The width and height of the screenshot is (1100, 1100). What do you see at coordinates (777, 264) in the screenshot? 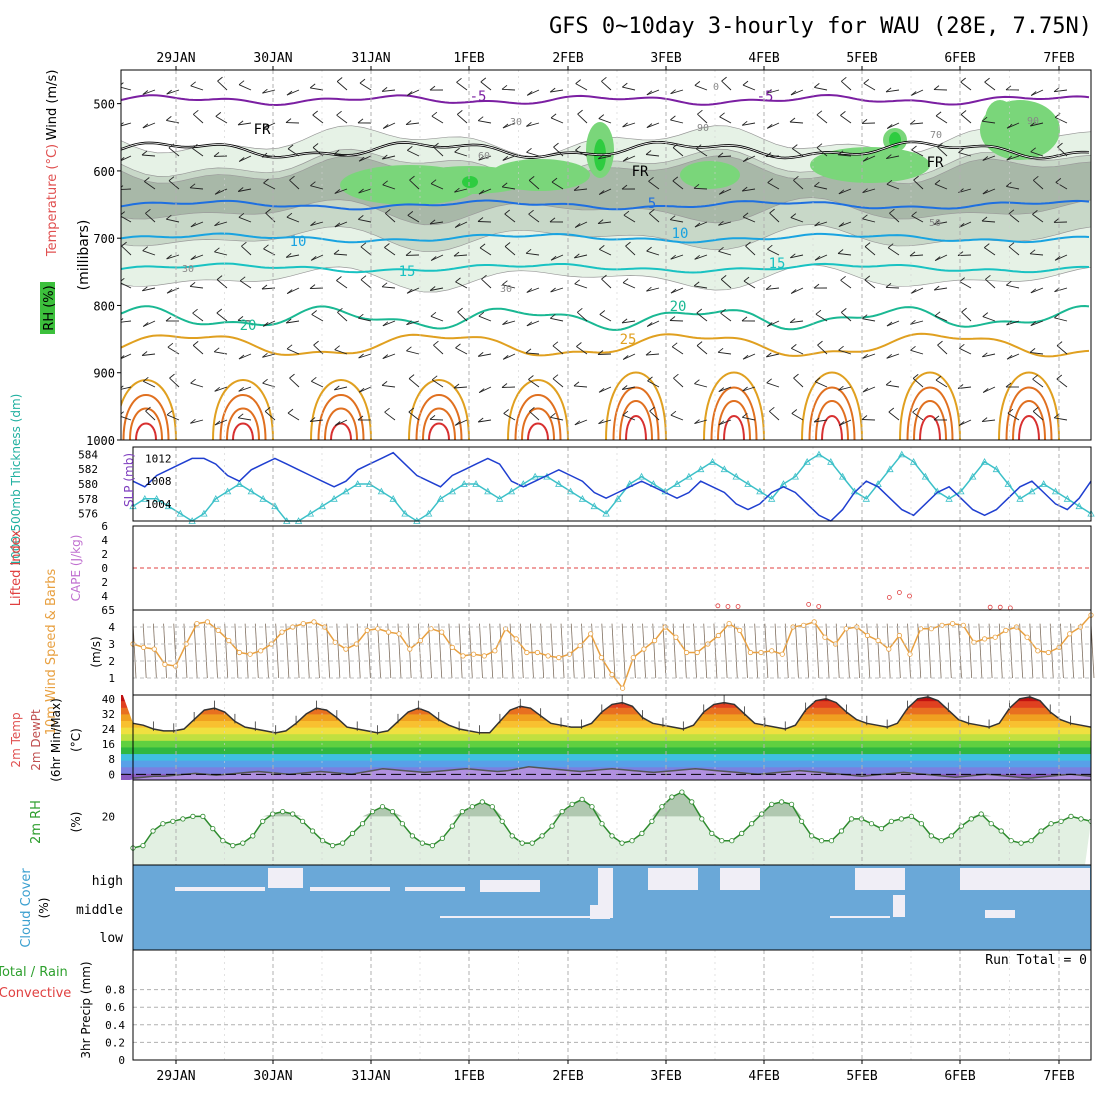
I see `isotherm-label: 15` at bounding box center [777, 264].